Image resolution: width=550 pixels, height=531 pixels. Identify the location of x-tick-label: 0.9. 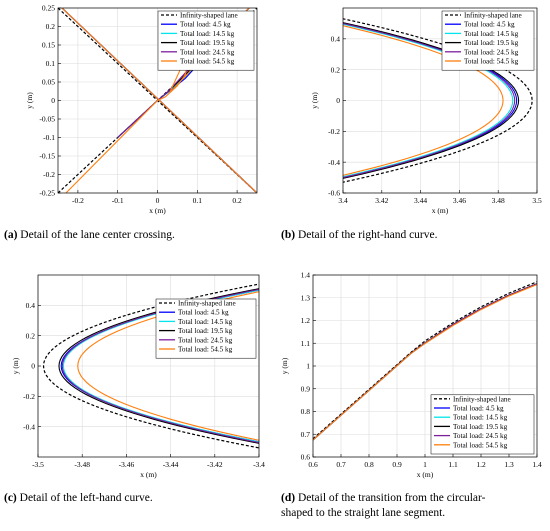
(397, 464).